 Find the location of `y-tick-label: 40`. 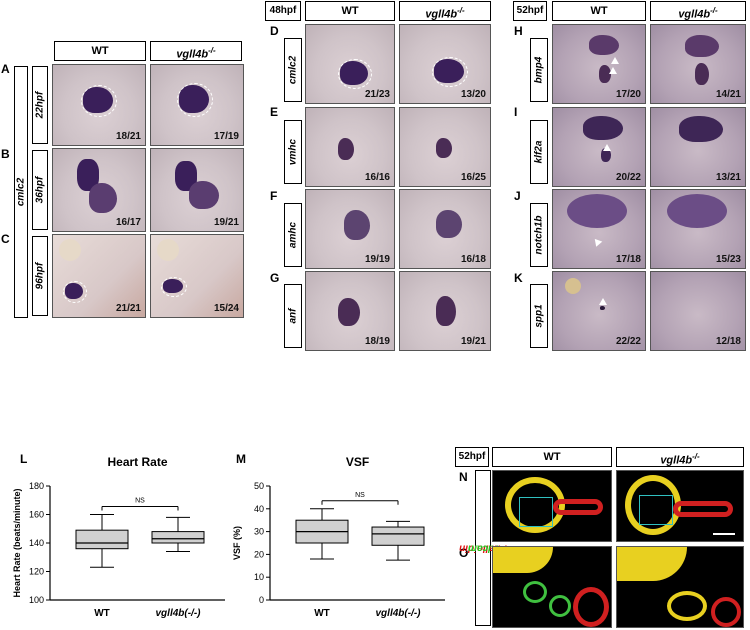

y-tick-label: 40 is located at coordinates (259, 509).